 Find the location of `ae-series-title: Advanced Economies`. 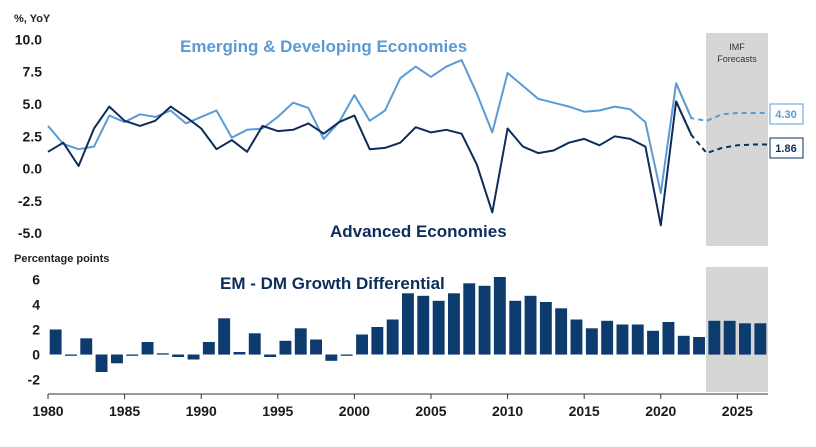

ae-series-title: Advanced Economies is located at coordinates (418, 231).